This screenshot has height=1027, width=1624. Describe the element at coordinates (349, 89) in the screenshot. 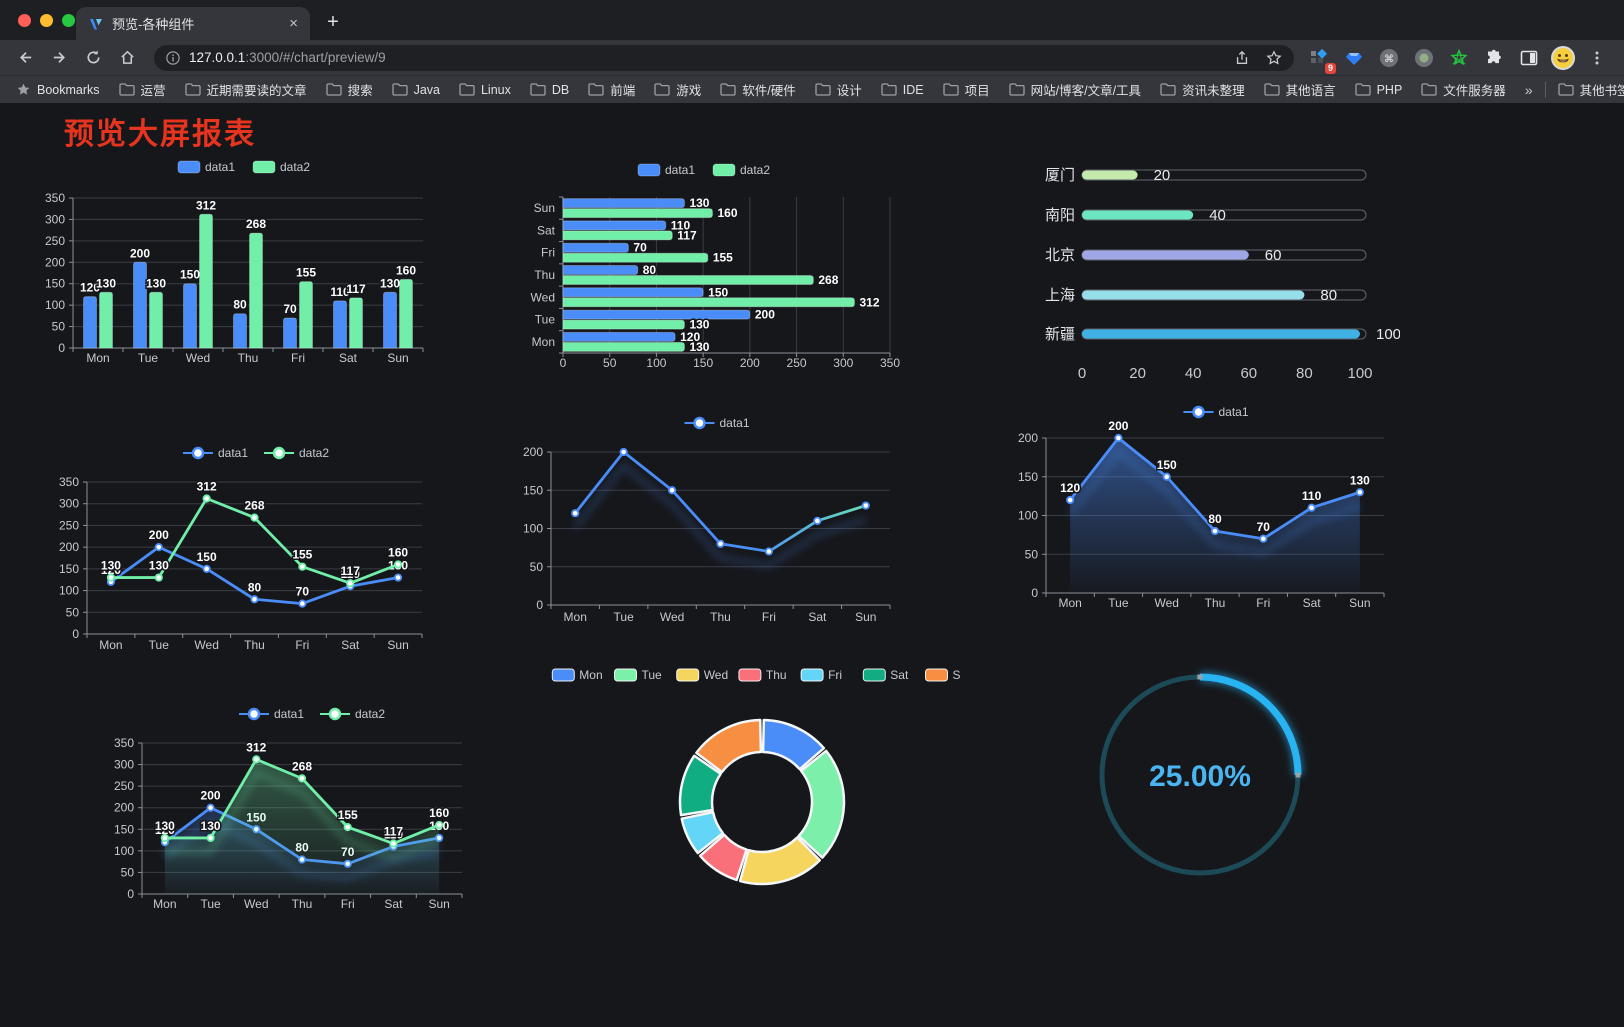

I see `bookmark-folder-item: 搜索` at that location.